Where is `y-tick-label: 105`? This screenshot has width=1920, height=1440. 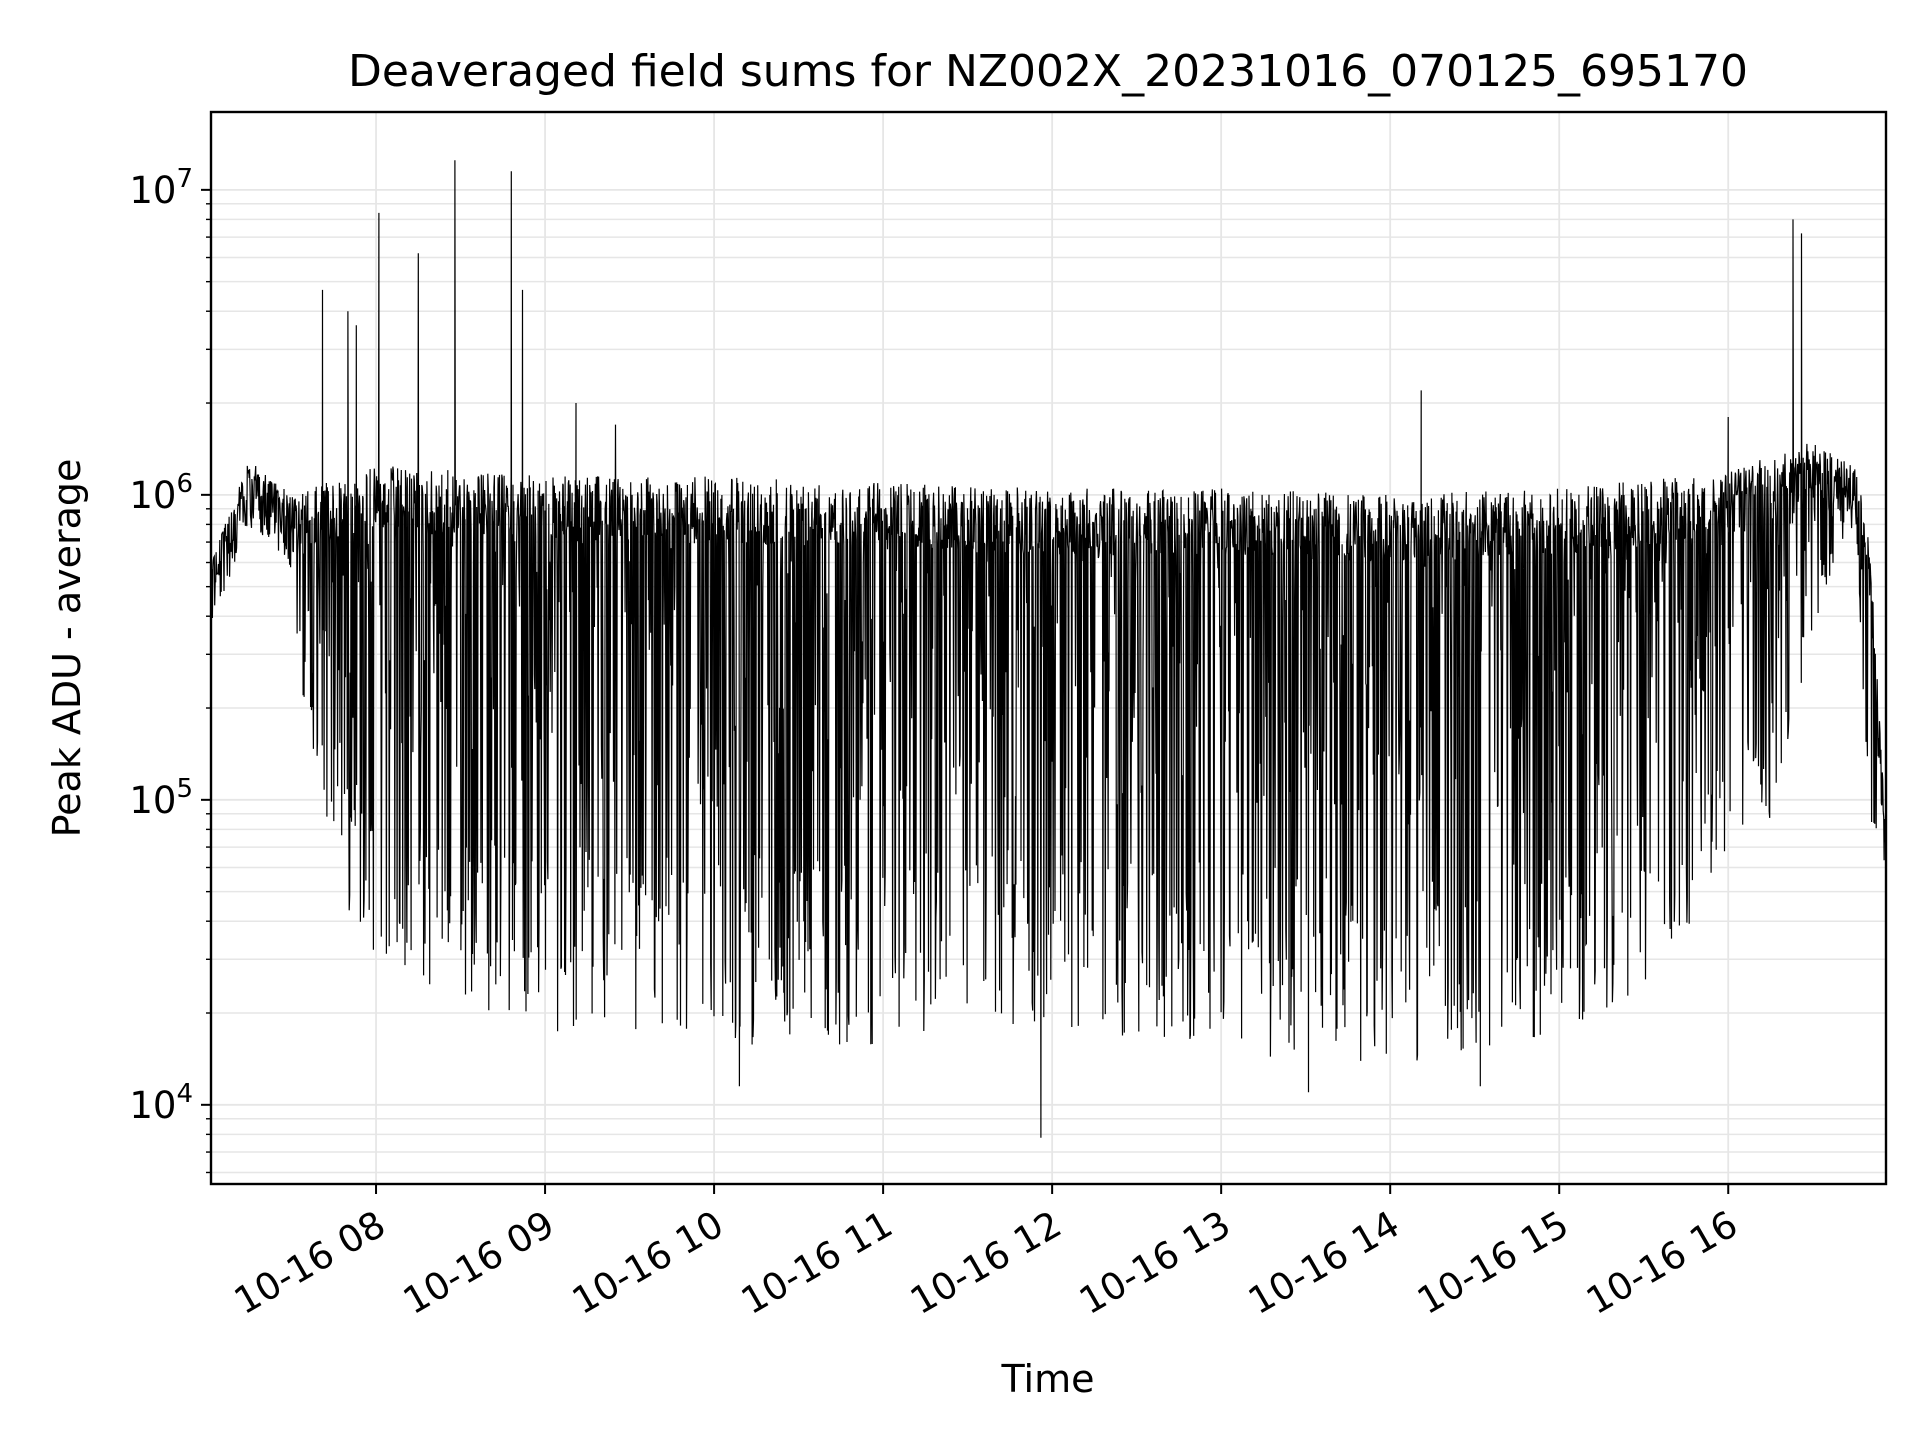
y-tick-label: 105 is located at coordinates (161, 798).